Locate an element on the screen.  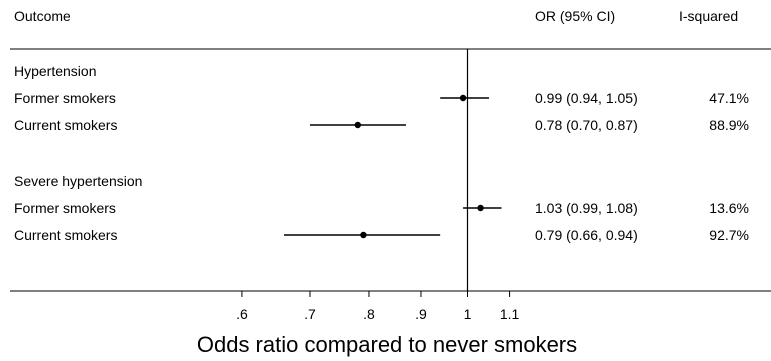
x-axis: .6 .7 .8 .9 1 1.1 is located at coordinates (378, 306).